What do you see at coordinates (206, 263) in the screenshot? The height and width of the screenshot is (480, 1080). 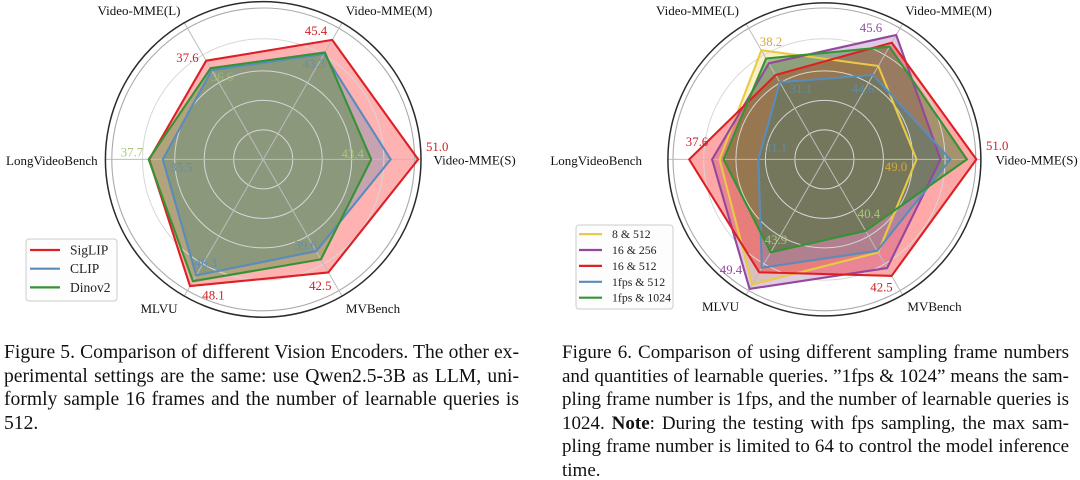 I see `svg-text: 46.3` at bounding box center [206, 263].